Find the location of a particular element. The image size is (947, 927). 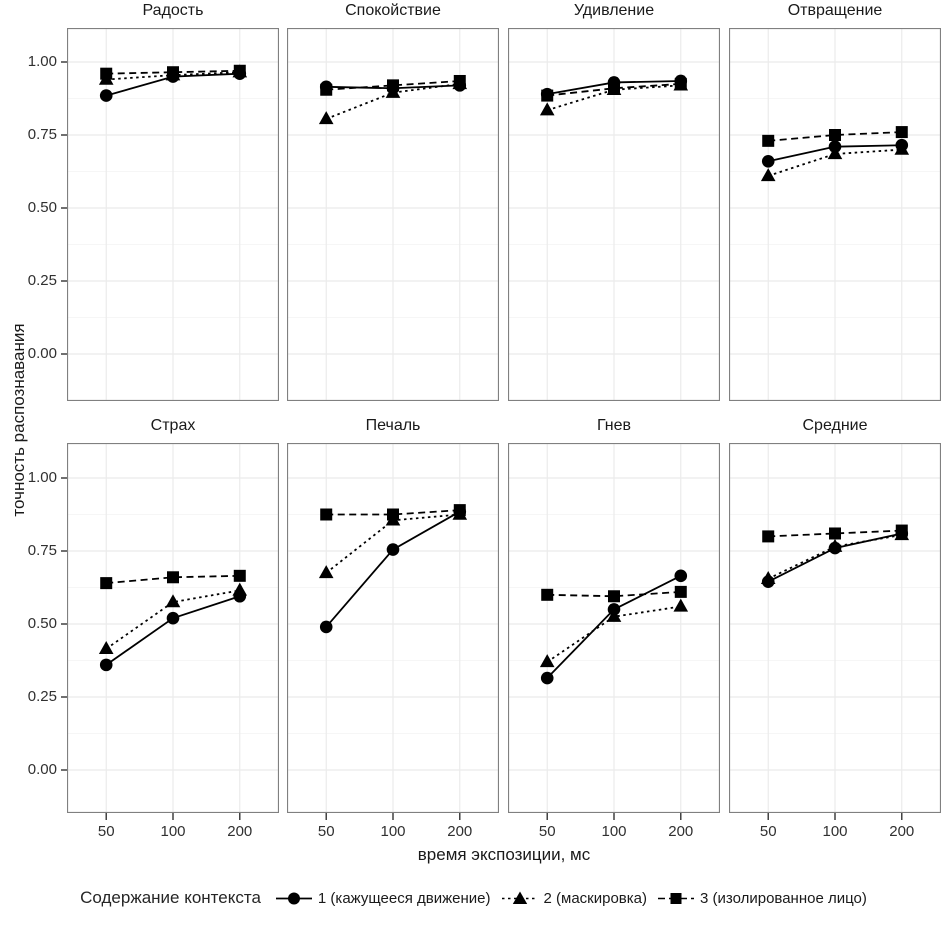

legend-item-label: 1 (кажущееся движение) is located at coordinates (404, 898).